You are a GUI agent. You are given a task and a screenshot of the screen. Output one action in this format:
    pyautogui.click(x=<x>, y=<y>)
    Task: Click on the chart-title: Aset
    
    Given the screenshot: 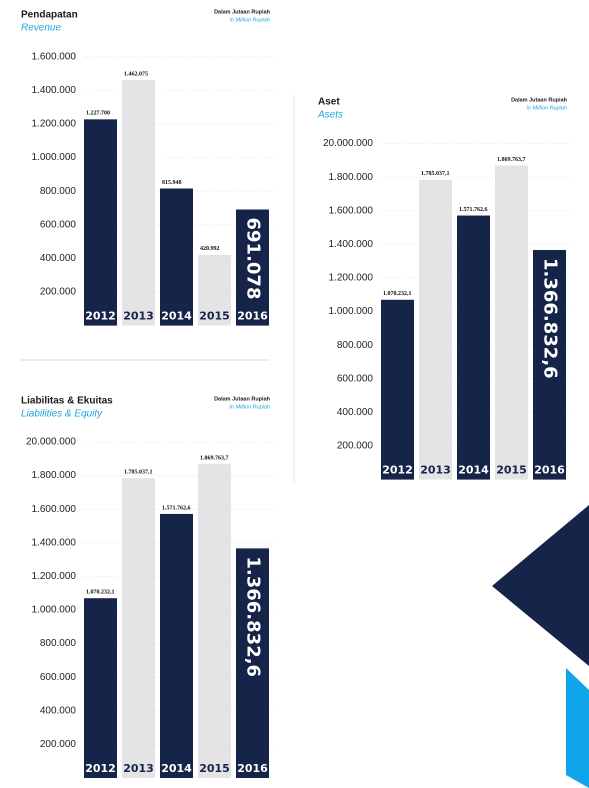 What is the action you would take?
    pyautogui.click(x=329, y=102)
    